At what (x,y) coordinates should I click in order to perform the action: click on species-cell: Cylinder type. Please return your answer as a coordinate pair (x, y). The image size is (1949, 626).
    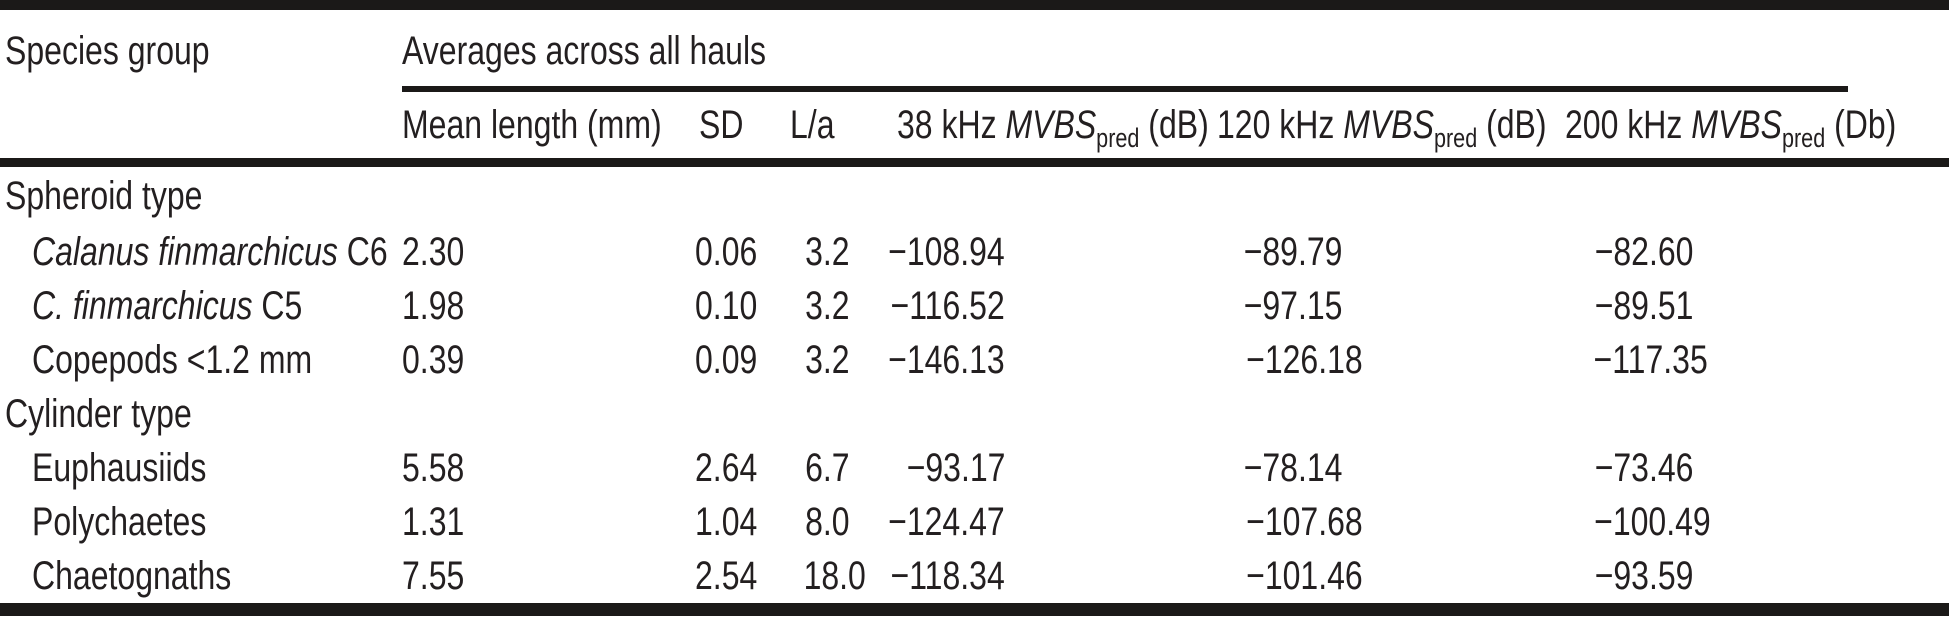
    Looking at the image, I should click on (201, 414).